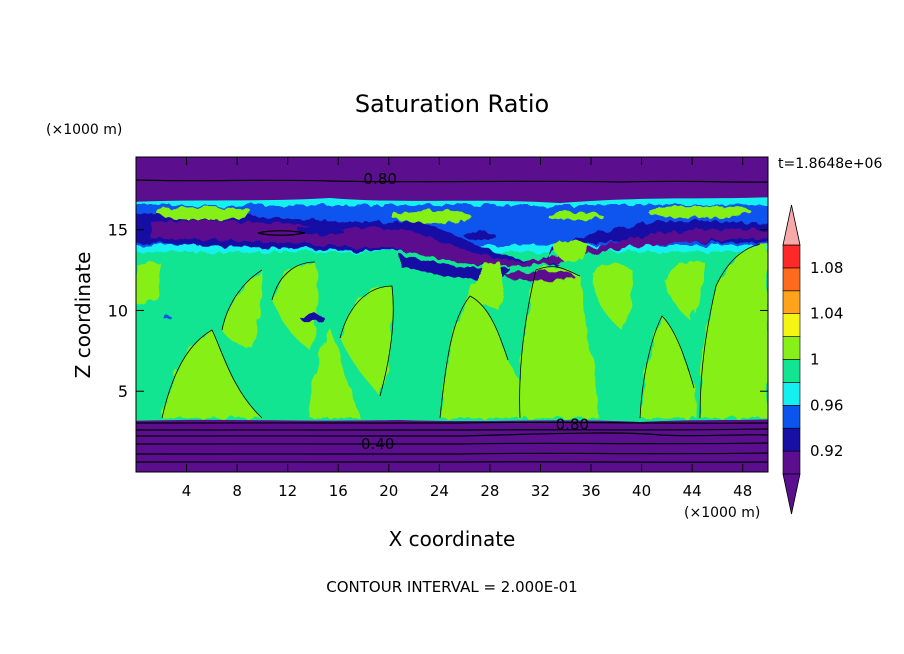 The image size is (904, 654). What do you see at coordinates (118, 310) in the screenshot?
I see `y-tick-label: 10` at bounding box center [118, 310].